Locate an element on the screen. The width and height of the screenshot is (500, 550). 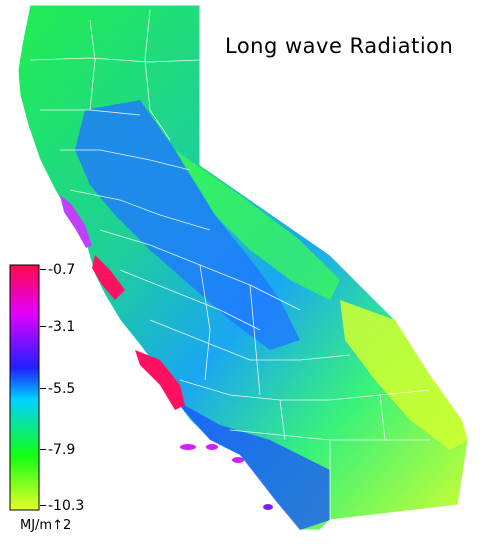
legend-unit: MJ/m↑2 is located at coordinates (46, 525).